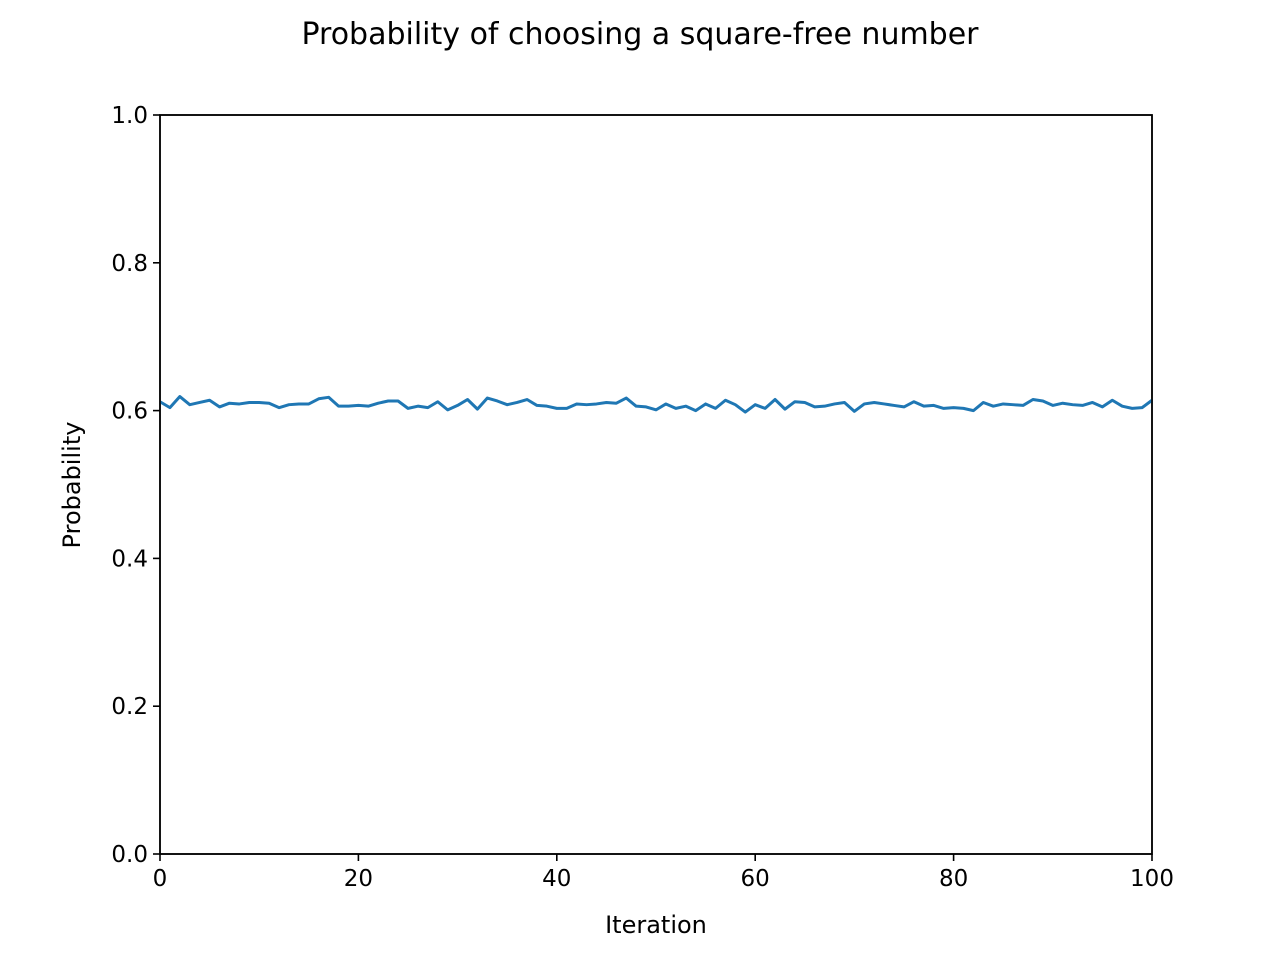  What do you see at coordinates (129, 855) in the screenshot?
I see `y-tick-label: 0.0` at bounding box center [129, 855].